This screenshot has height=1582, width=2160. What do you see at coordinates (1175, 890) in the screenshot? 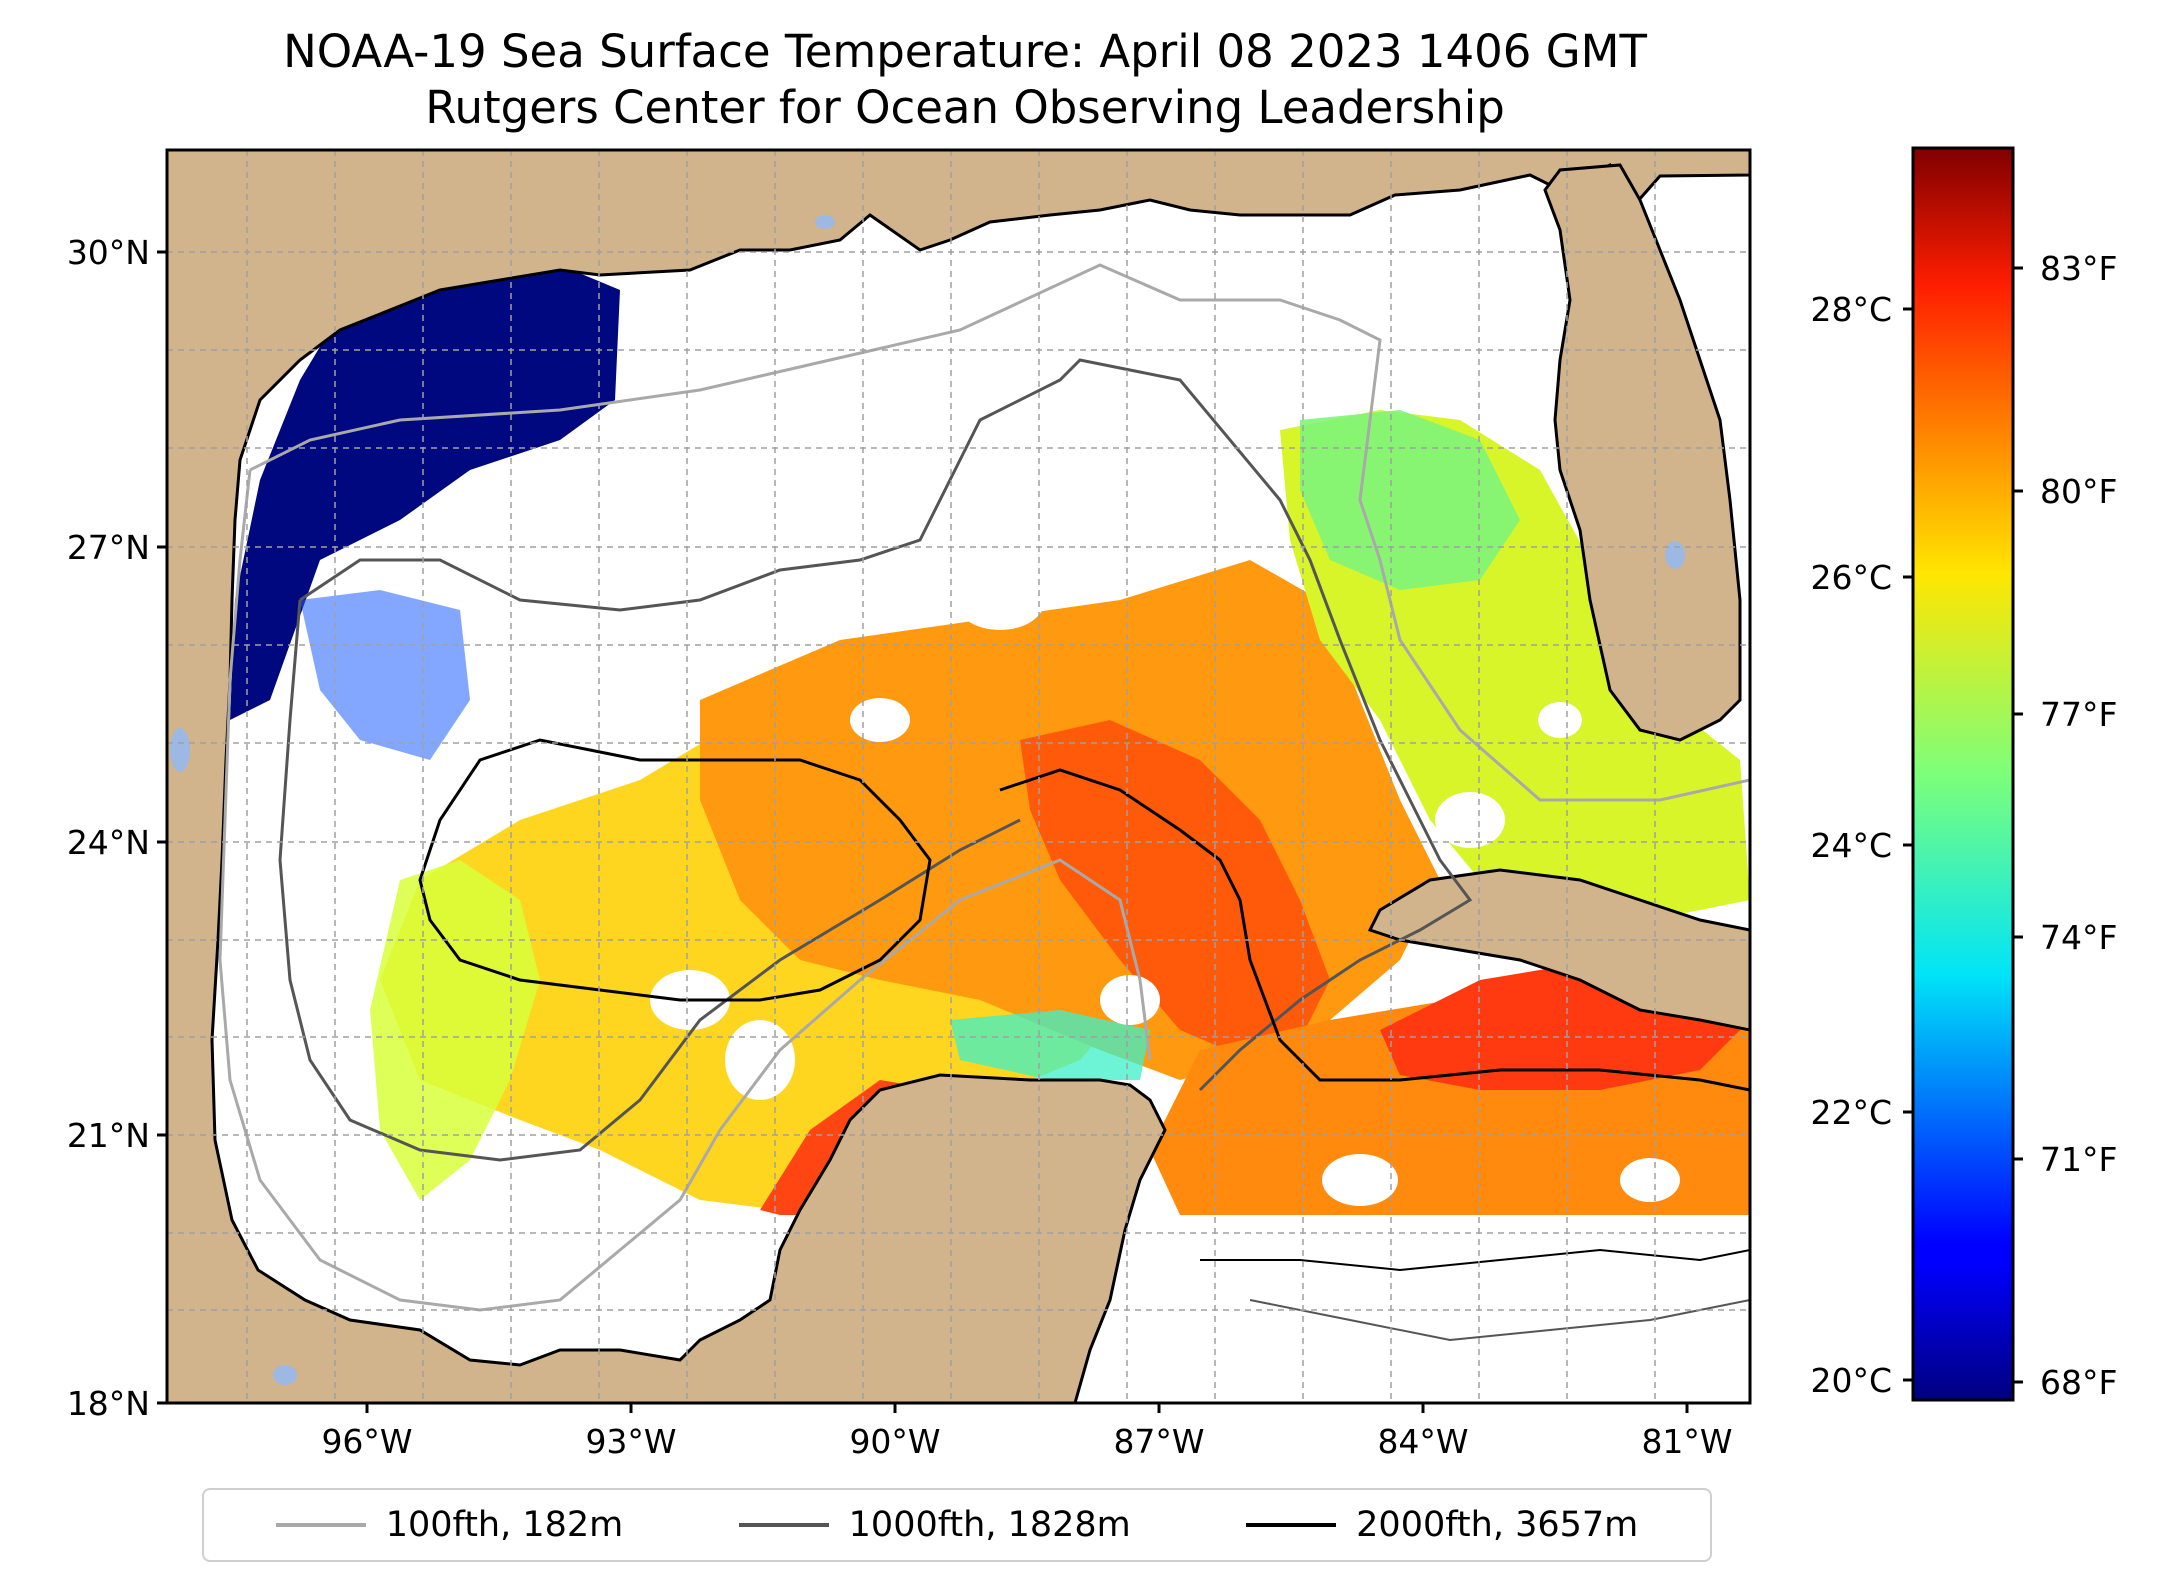
I see `sst-hot-loop-current` at bounding box center [1175, 890].